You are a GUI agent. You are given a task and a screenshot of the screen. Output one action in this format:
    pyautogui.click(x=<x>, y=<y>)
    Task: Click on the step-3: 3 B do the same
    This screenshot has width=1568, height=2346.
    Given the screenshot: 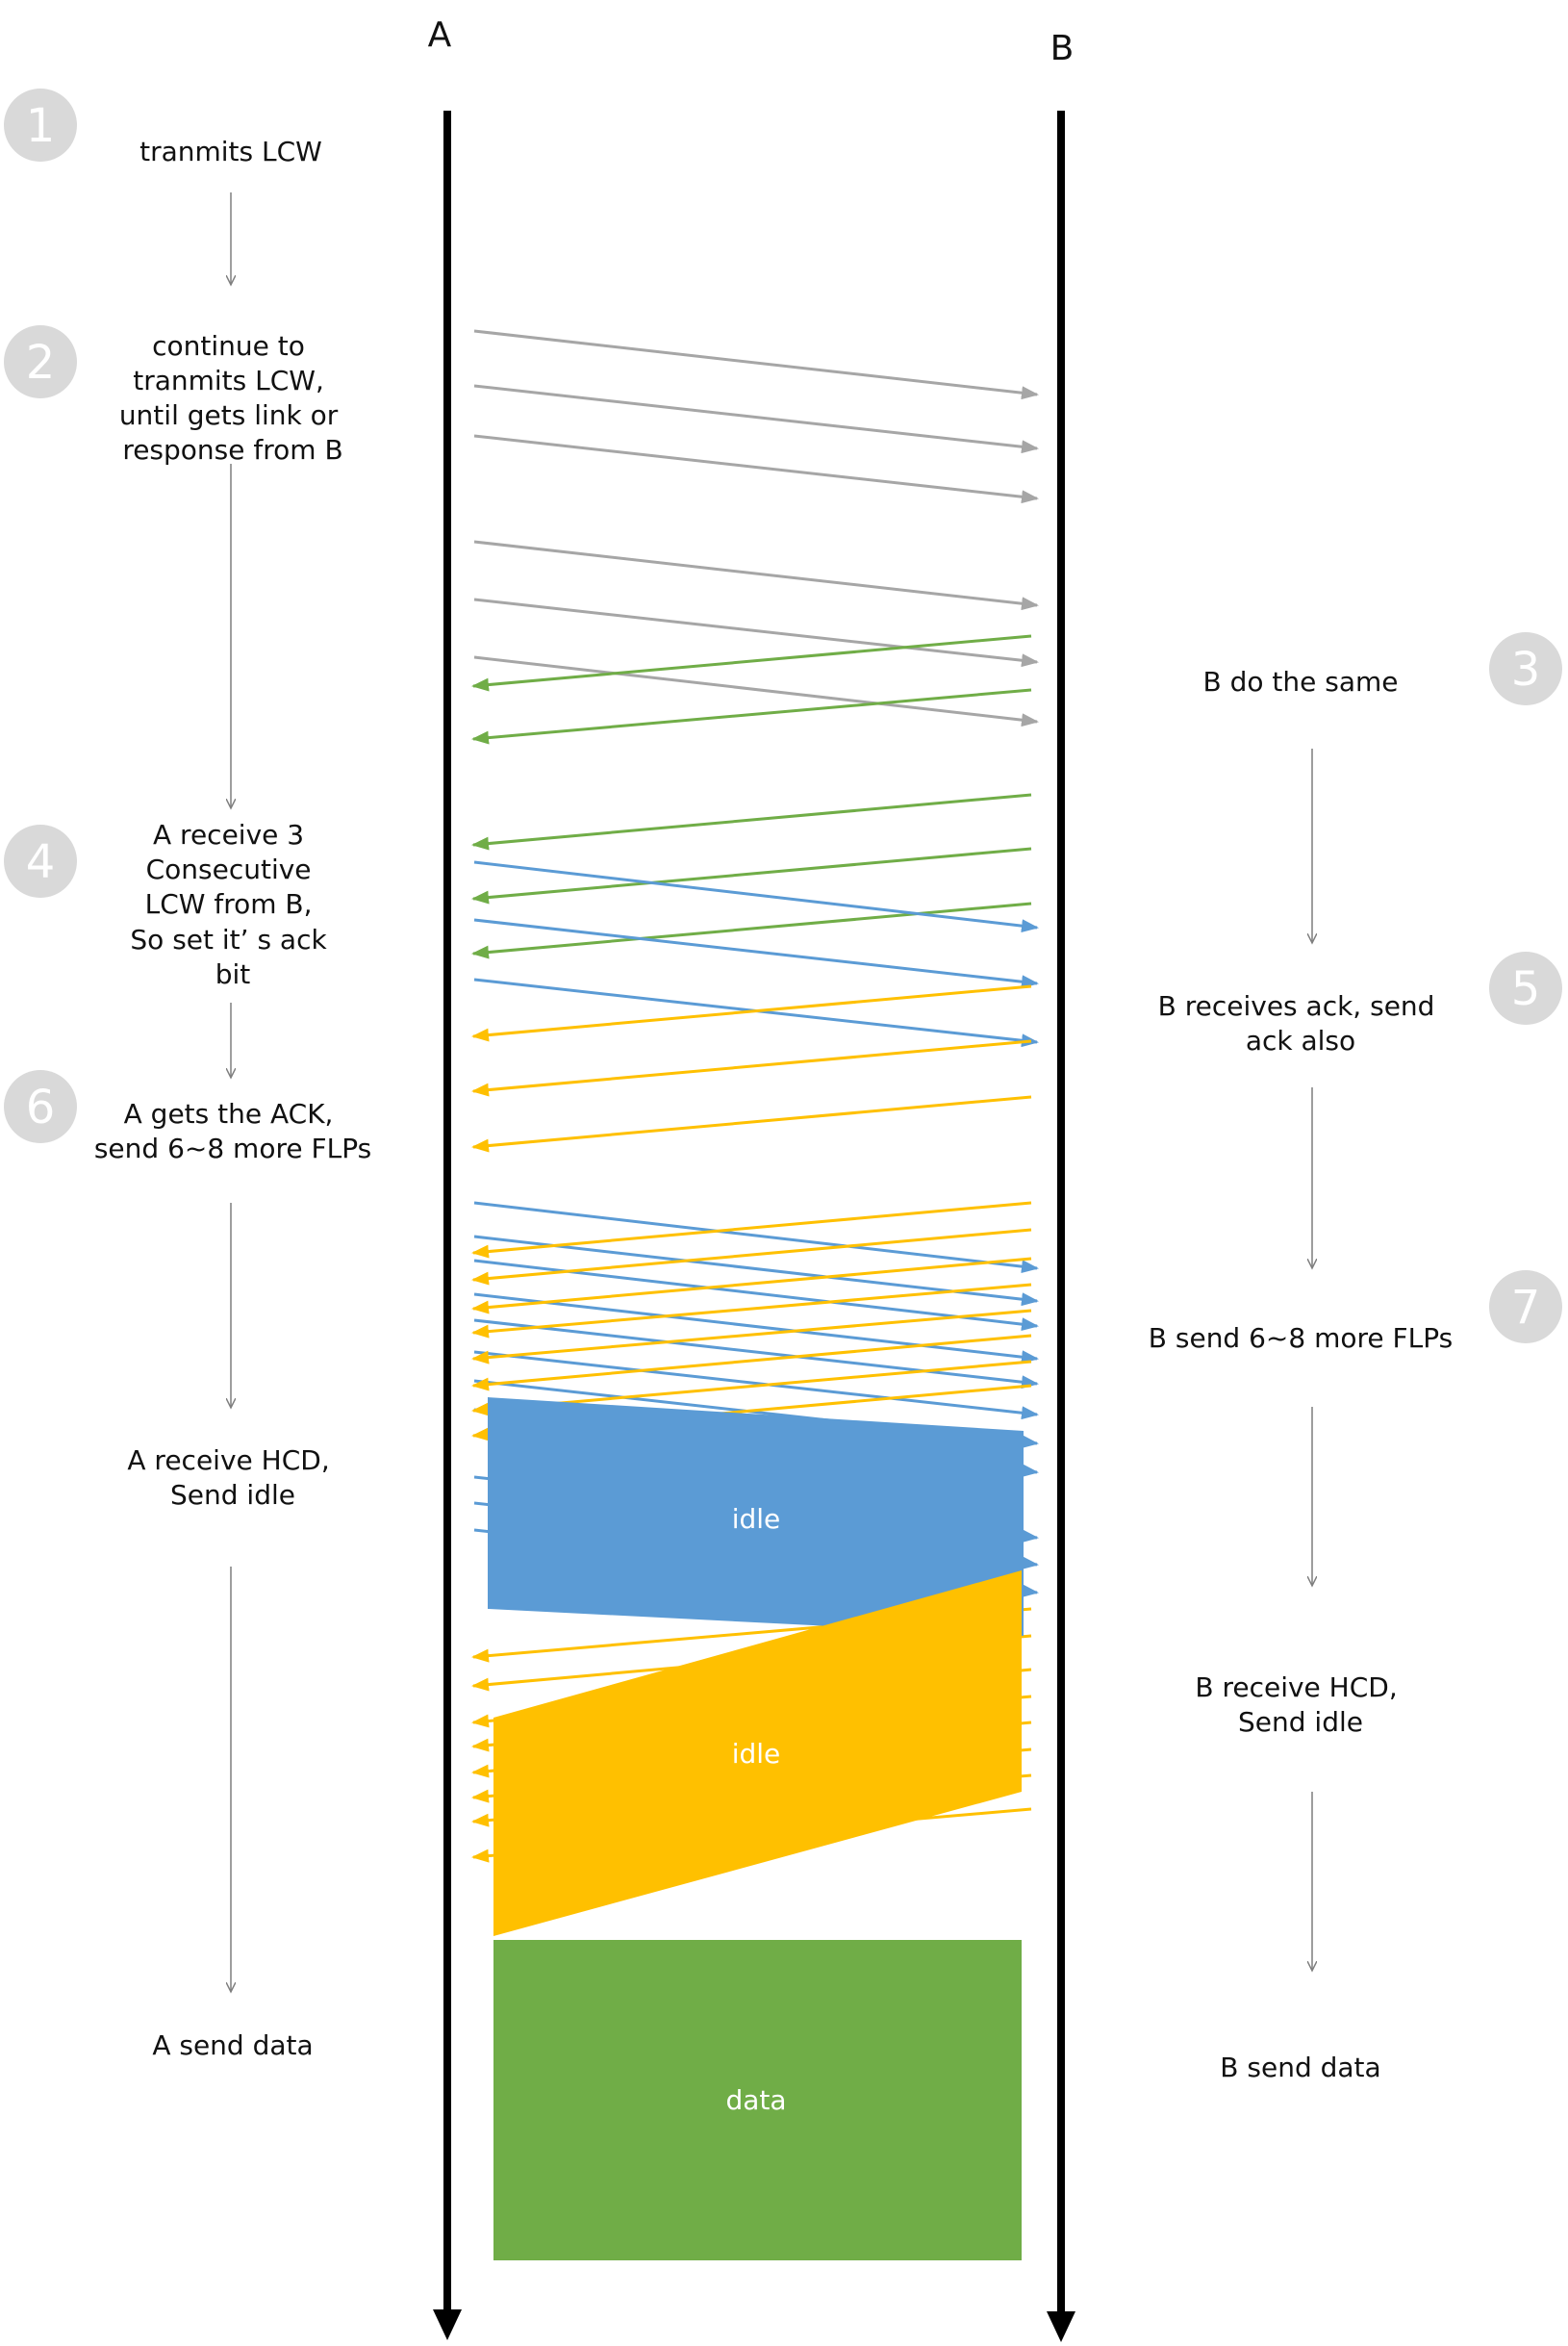 What is the action you would take?
    pyautogui.click(x=1382, y=668)
    